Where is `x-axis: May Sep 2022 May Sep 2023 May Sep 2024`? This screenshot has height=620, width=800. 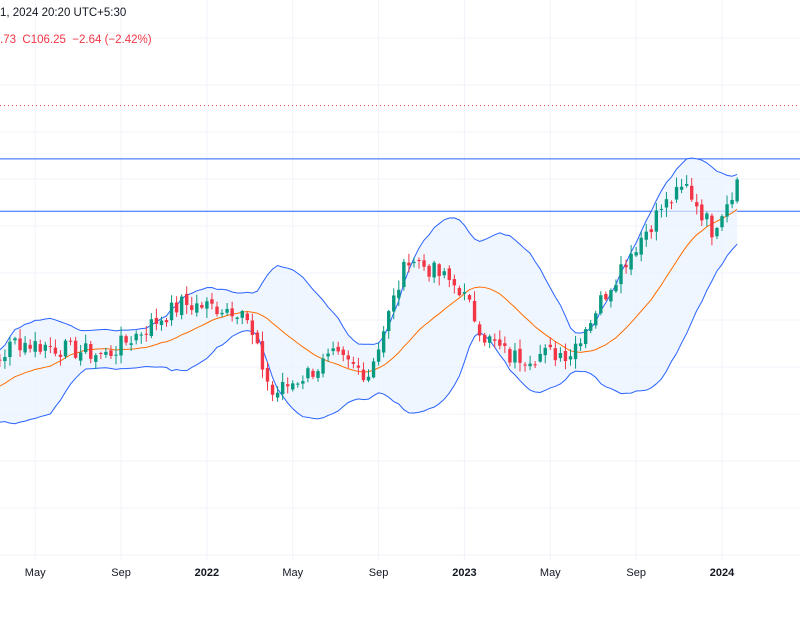
x-axis: May Sep 2022 May Sep 2023 May Sep 2024 is located at coordinates (380, 573).